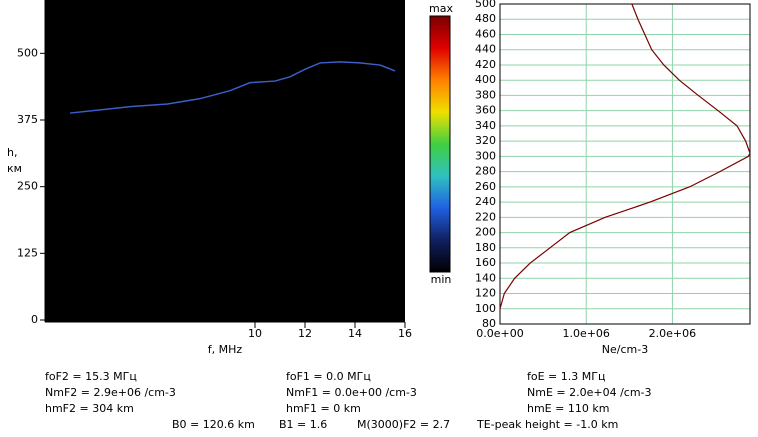  What do you see at coordinates (213, 424) in the screenshot?
I see `parameter: B0 = 120.6 km` at bounding box center [213, 424].